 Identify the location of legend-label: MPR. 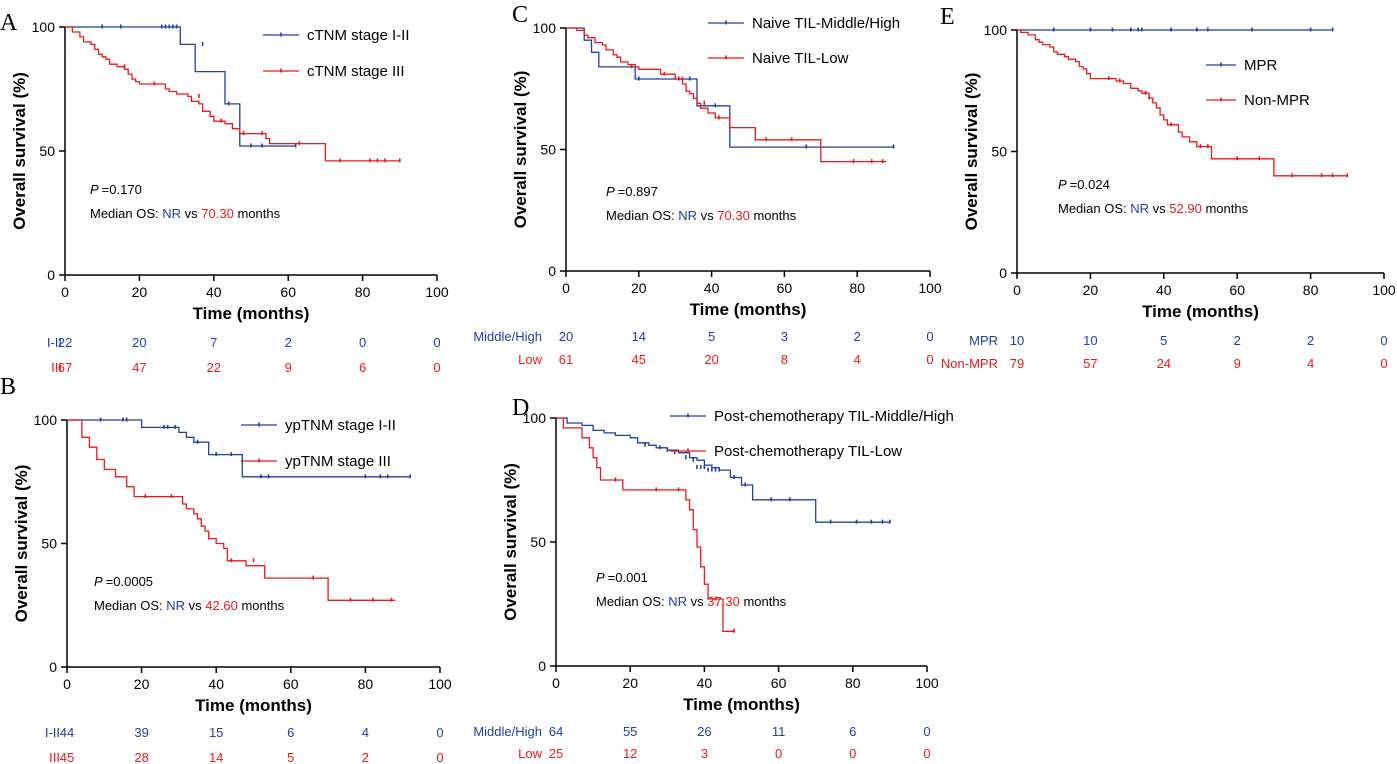
(1261, 65).